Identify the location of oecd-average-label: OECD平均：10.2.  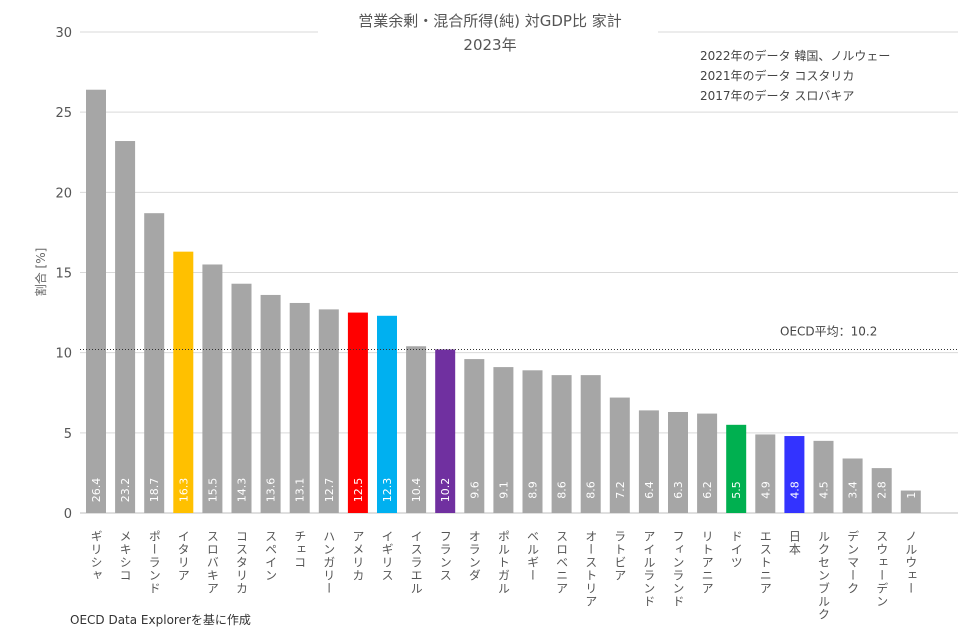
(828, 331).